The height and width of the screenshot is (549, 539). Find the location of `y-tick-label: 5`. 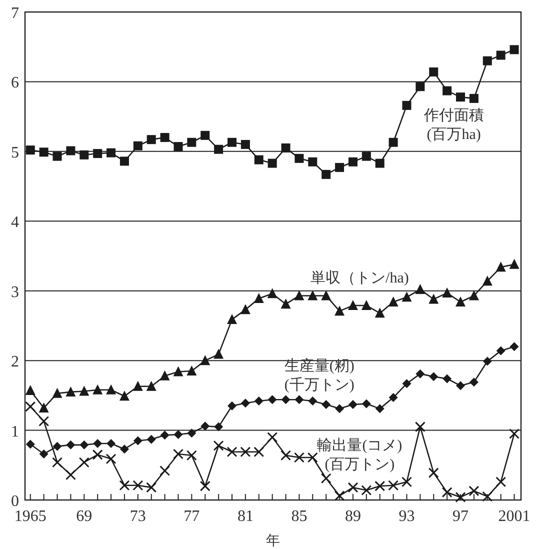

y-tick-label: 5 is located at coordinates (15, 153).